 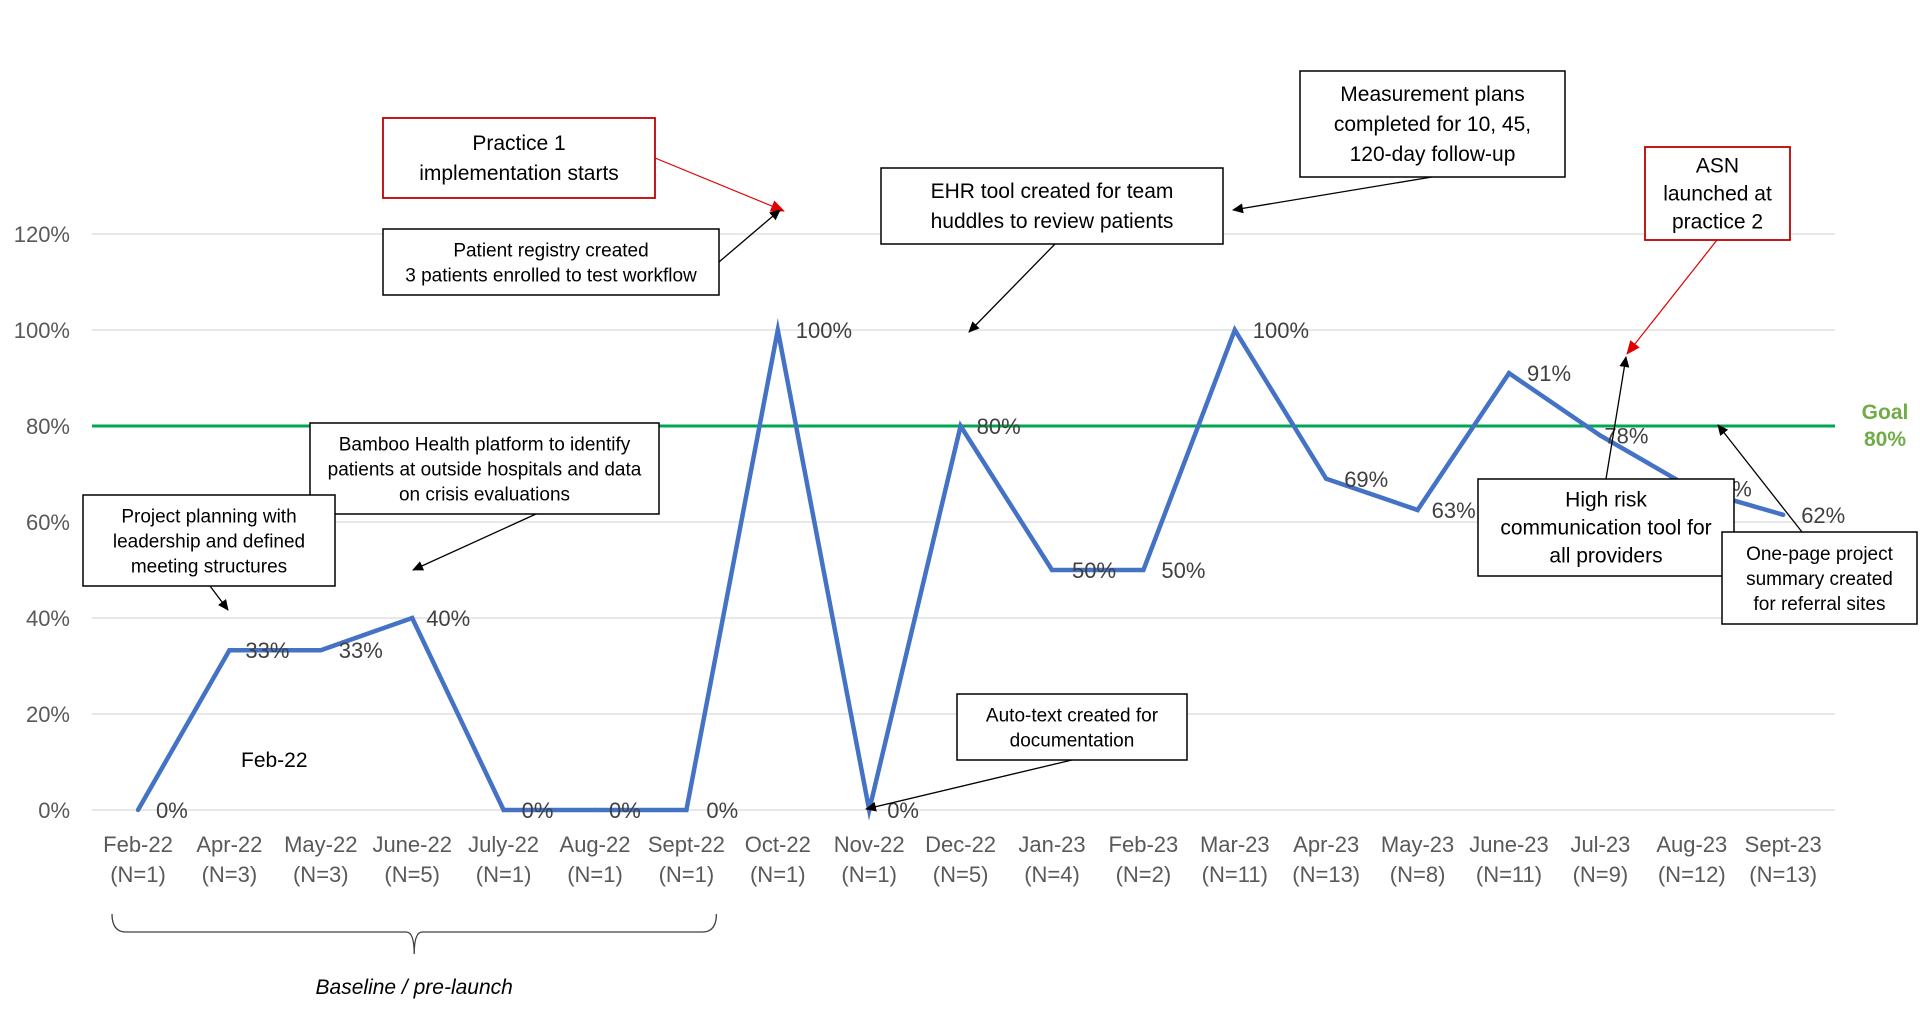 I want to click on x-tick-label: Dec-22, so click(x=960, y=844).